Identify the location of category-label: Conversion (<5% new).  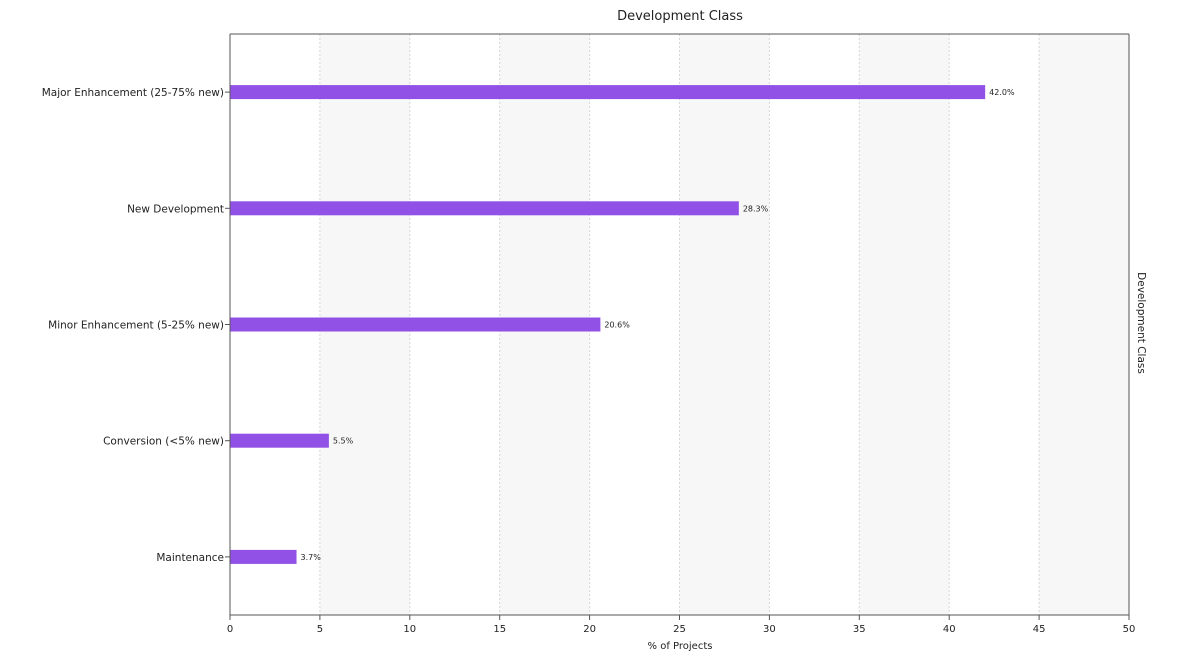
(163, 442).